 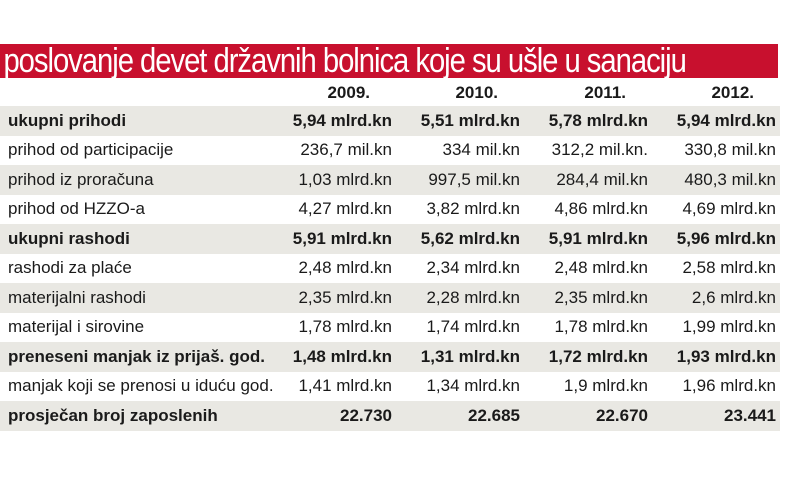 What do you see at coordinates (729, 268) in the screenshot?
I see `table-cell: 2,58 mlrd.kn` at bounding box center [729, 268].